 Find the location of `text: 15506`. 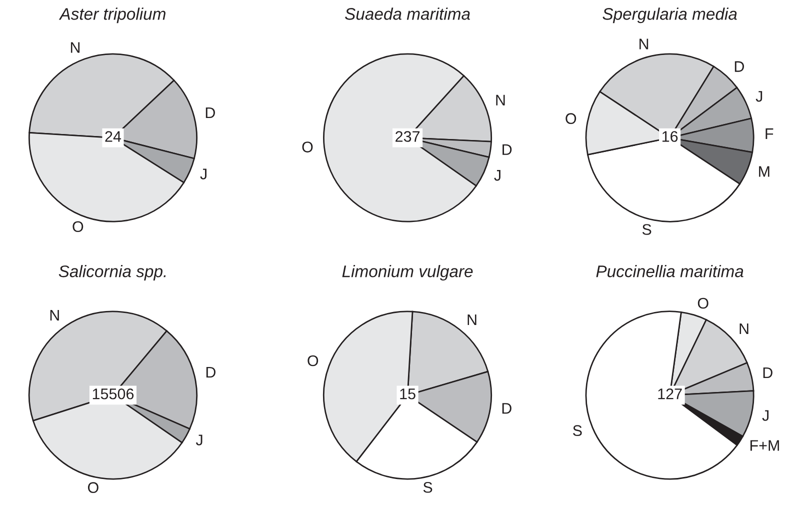

text: 15506 is located at coordinates (113, 394).